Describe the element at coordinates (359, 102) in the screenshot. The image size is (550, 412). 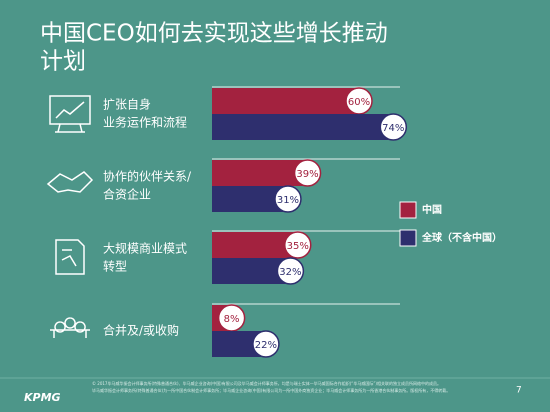
I see `value-label: 60%` at that location.